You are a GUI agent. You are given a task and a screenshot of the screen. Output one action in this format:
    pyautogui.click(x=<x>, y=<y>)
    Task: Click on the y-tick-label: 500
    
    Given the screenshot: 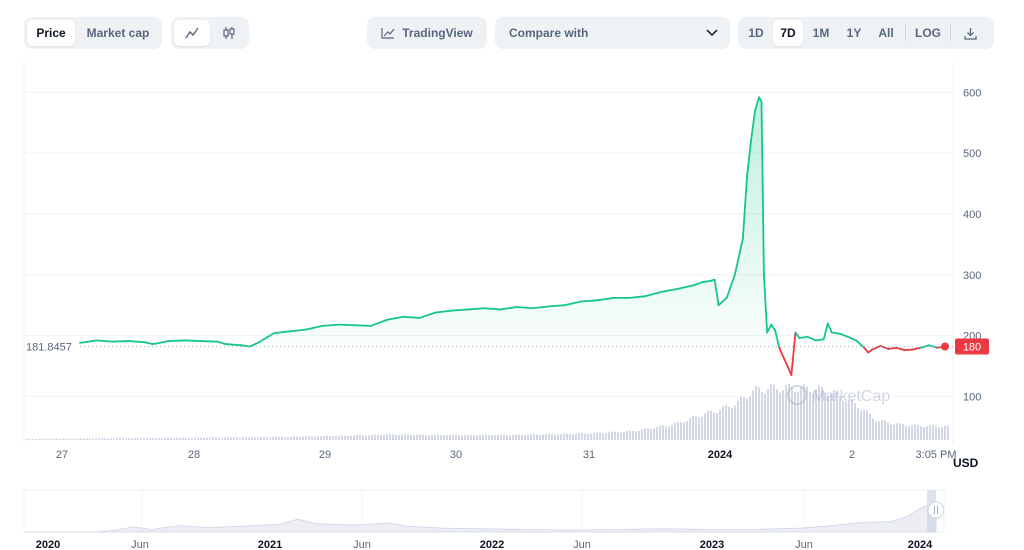 What is the action you would take?
    pyautogui.click(x=972, y=154)
    